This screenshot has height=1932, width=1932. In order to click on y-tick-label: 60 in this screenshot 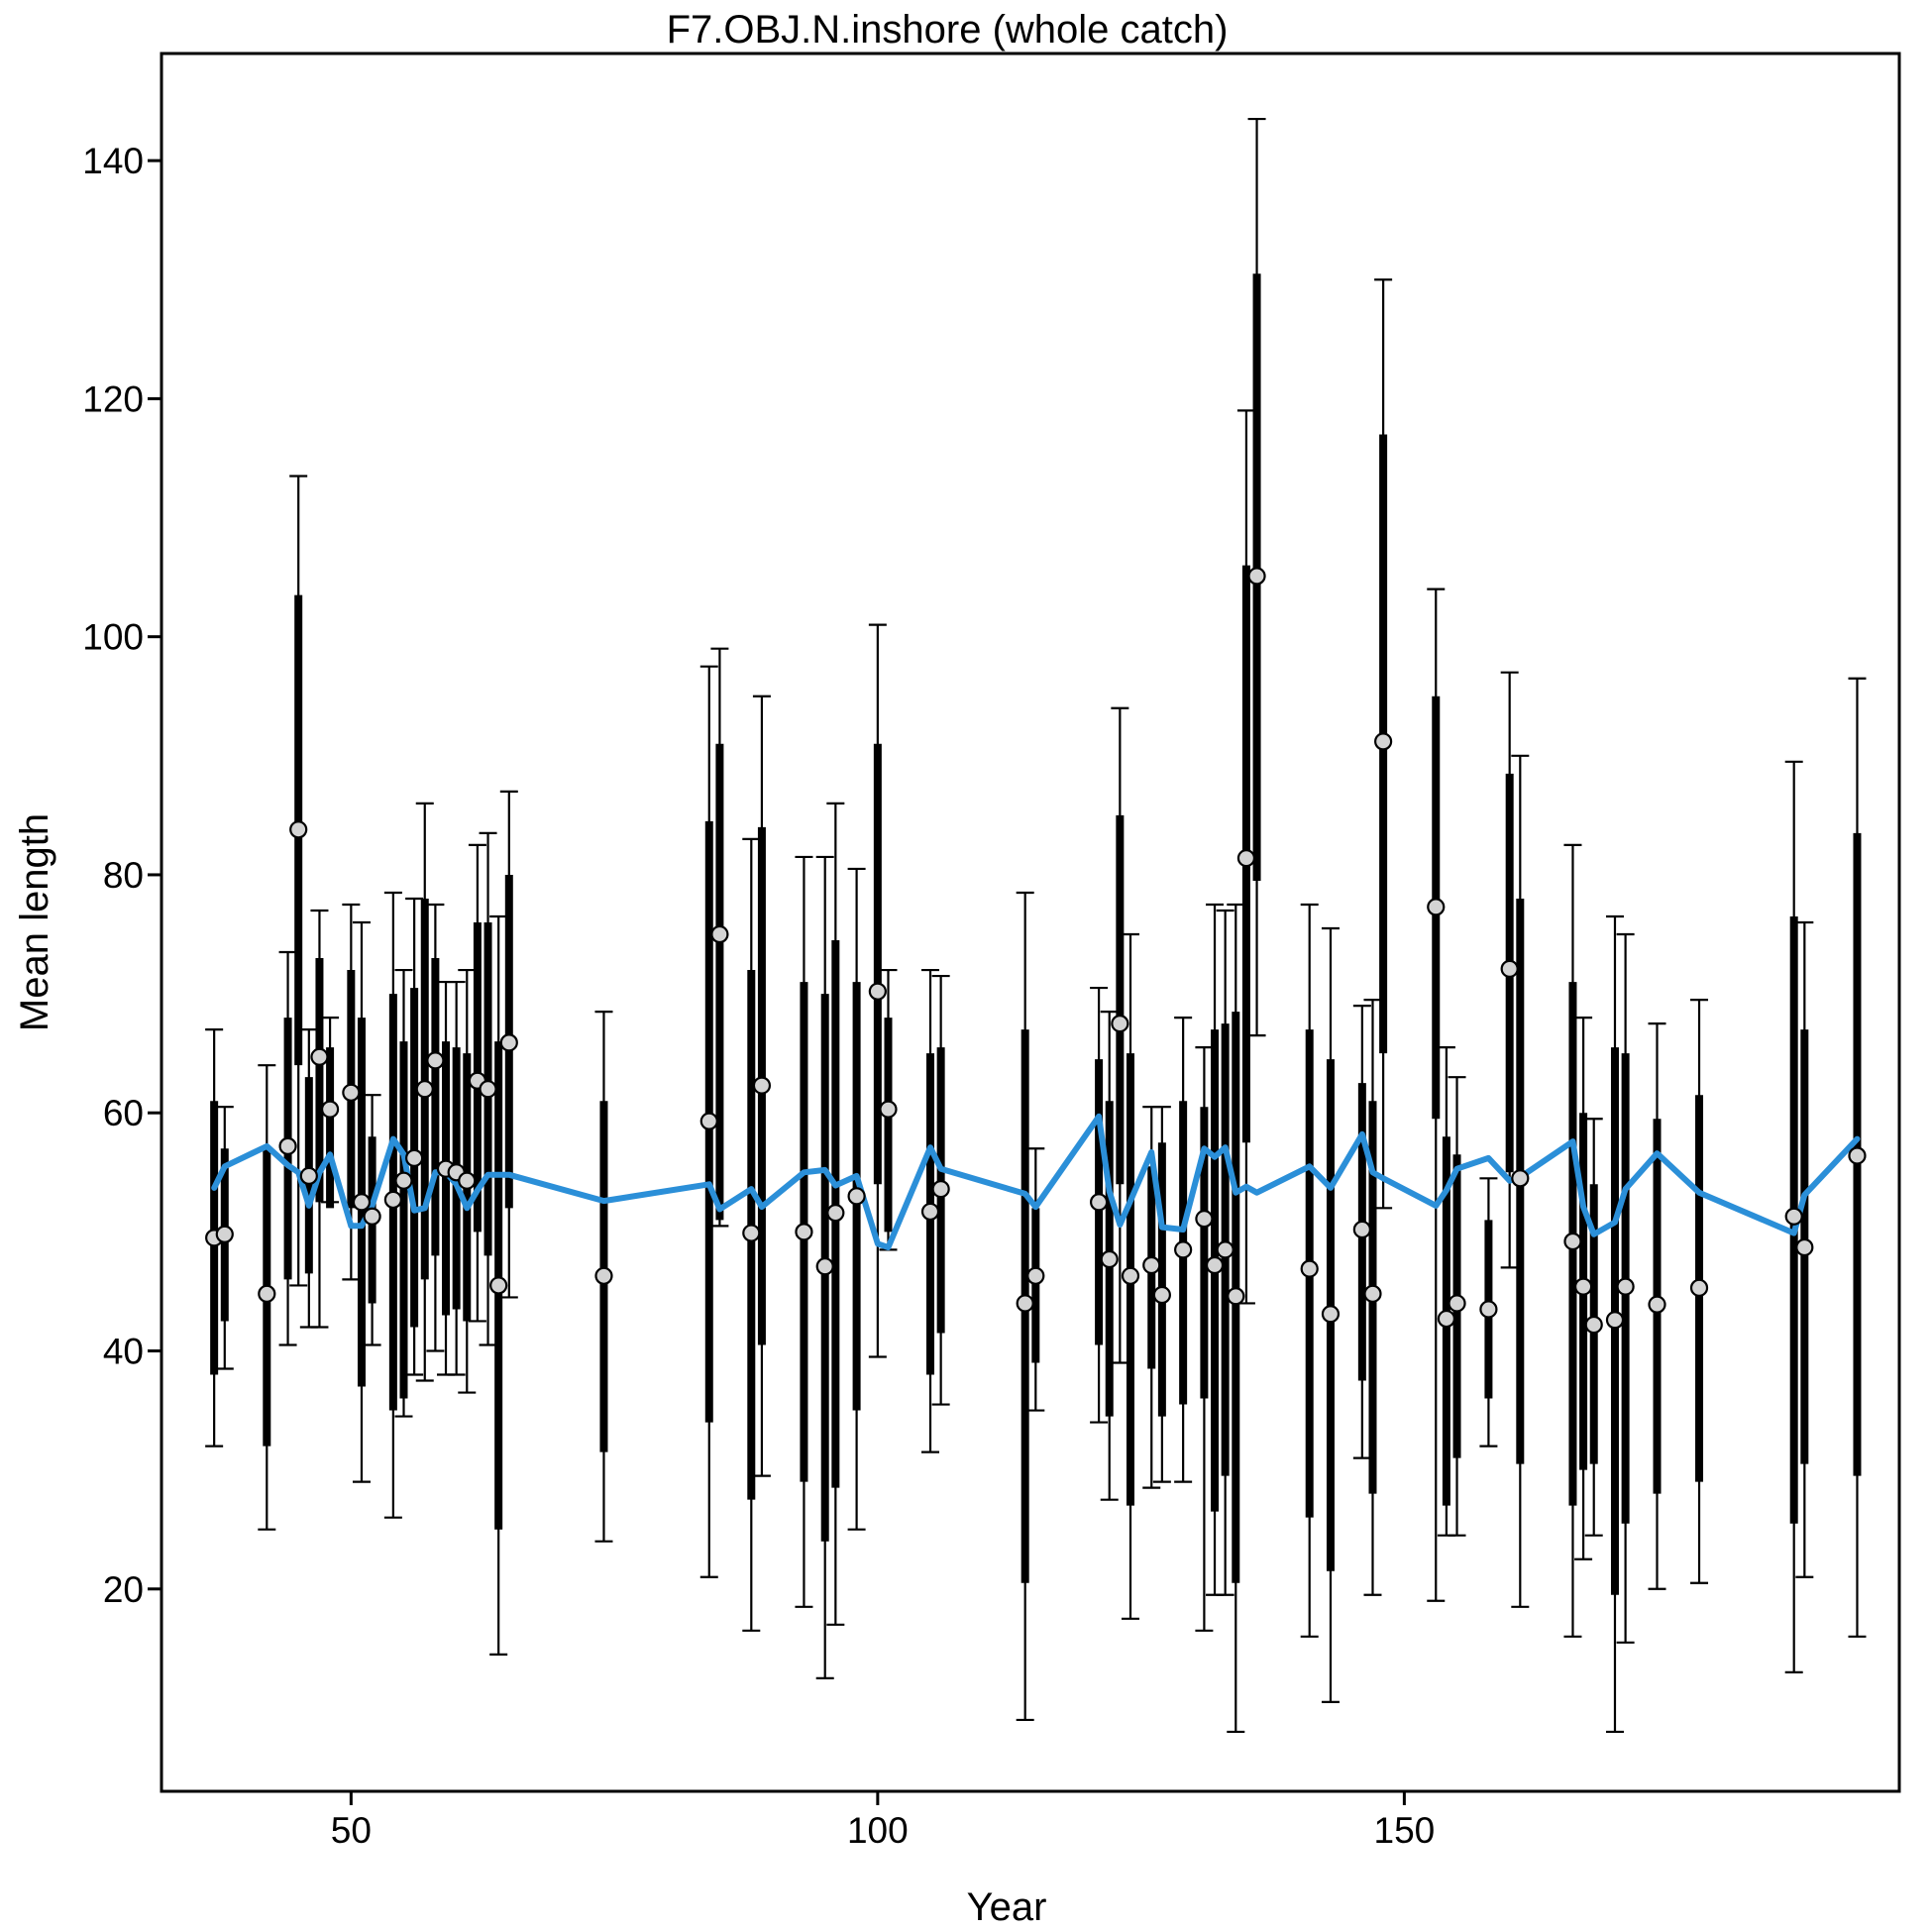, I will do `click(124, 1113)`.